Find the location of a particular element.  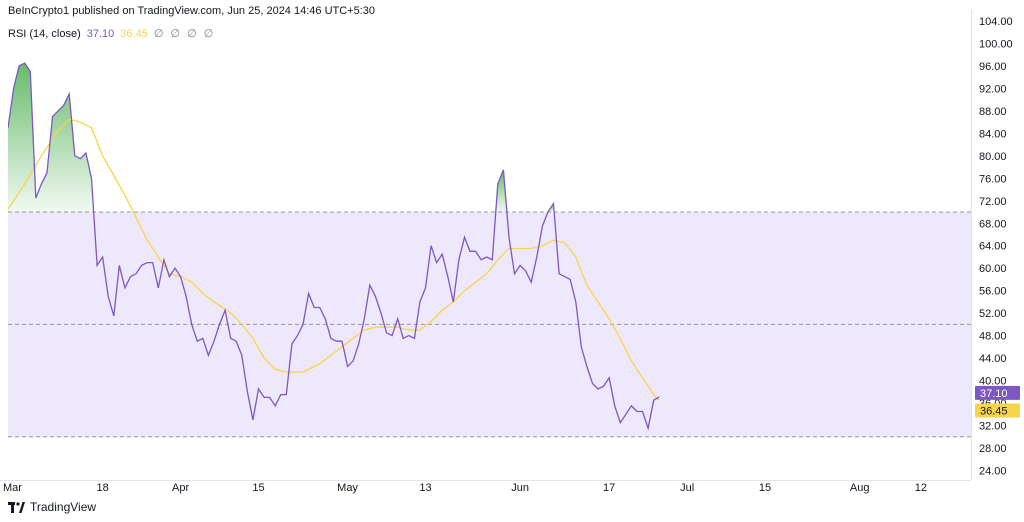

na-values: ∅ ∅ ∅ ∅ is located at coordinates (184, 34).